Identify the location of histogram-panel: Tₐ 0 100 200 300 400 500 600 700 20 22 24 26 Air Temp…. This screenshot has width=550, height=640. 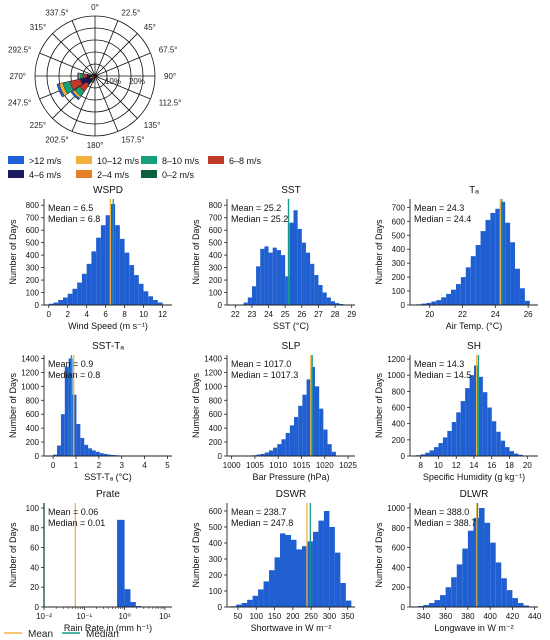
(456, 258).